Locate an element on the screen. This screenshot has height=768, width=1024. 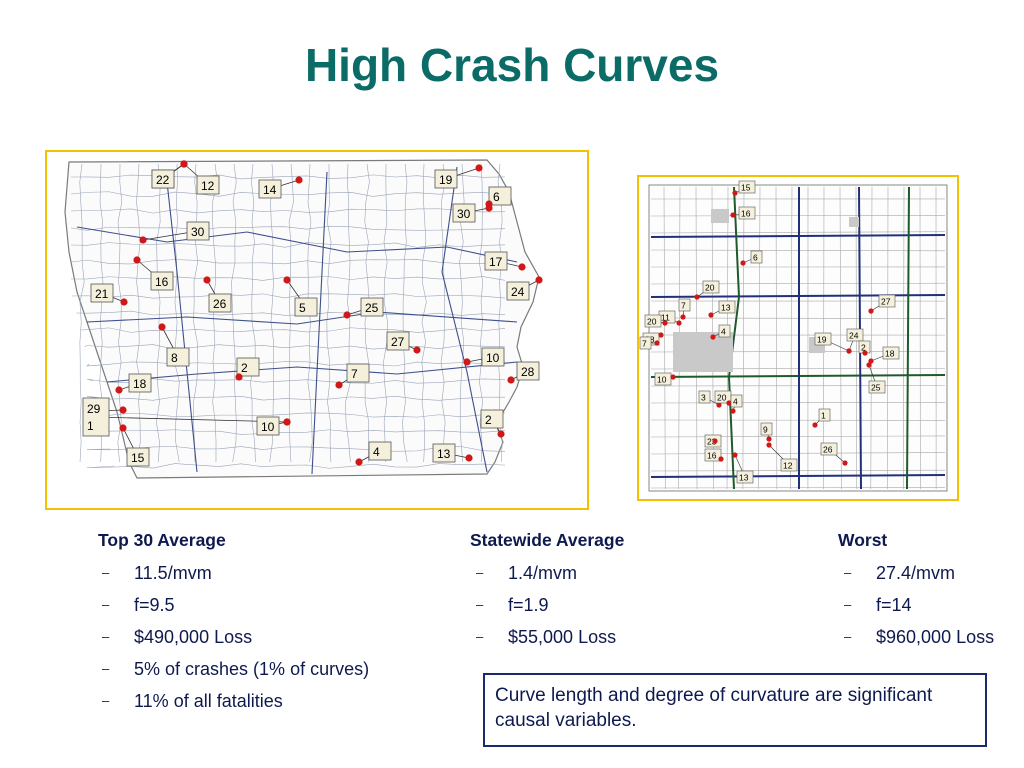
statewide-list: – 1.4/mvm – f=1.9 – $55,000 Loss is located at coordinates (580, 605).